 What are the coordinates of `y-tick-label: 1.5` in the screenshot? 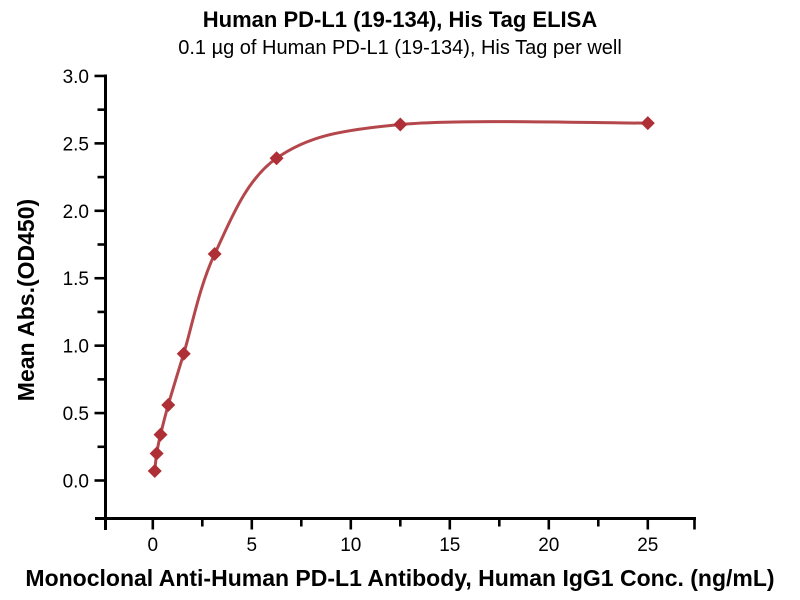 It's located at (76, 279).